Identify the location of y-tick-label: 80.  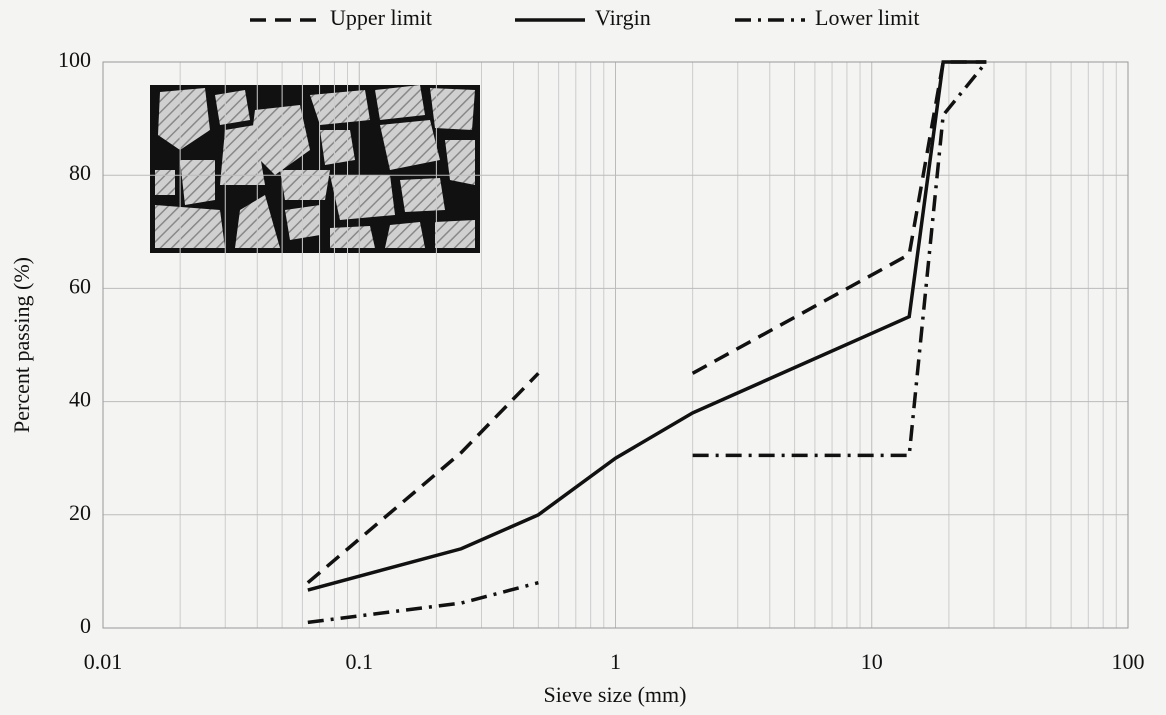
(80, 172).